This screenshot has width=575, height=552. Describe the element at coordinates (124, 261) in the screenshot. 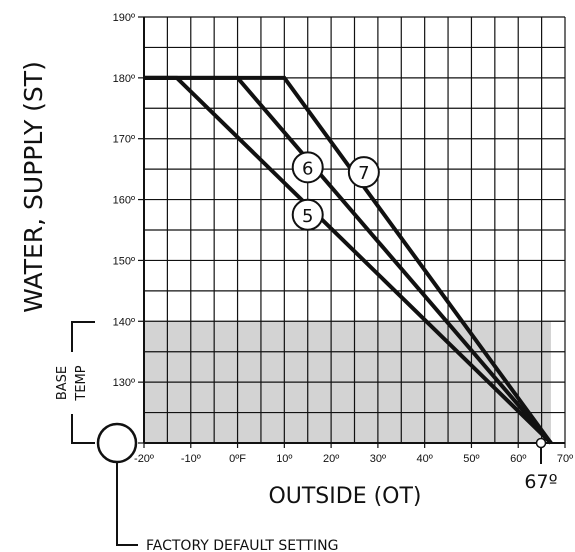

I see `y-tick-label: 150º` at that location.